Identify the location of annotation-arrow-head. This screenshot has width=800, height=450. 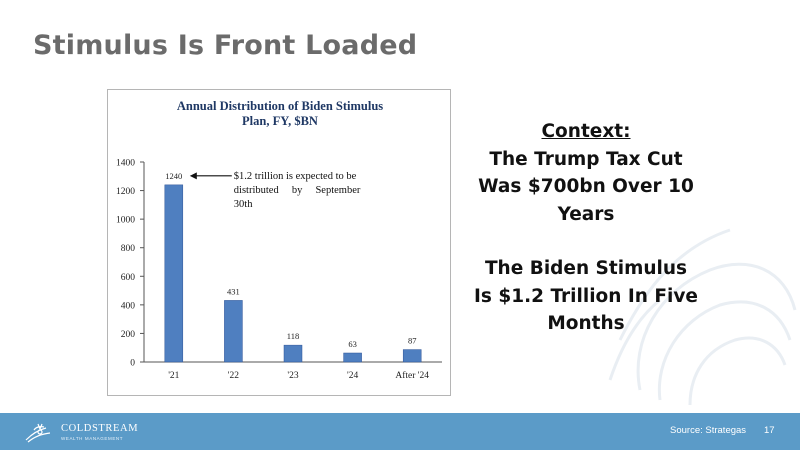
(193, 176).